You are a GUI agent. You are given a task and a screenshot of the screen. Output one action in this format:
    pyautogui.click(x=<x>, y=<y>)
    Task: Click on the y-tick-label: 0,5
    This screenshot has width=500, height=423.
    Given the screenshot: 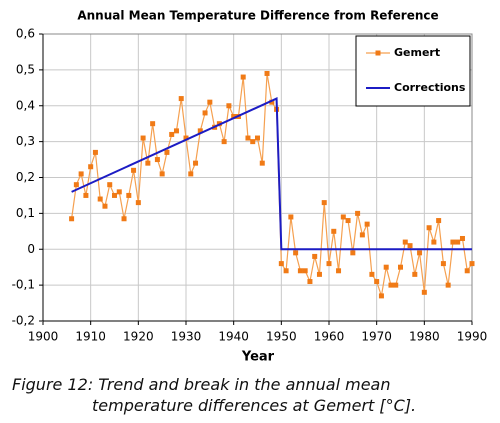 What is the action you would take?
    pyautogui.click(x=25, y=69)
    